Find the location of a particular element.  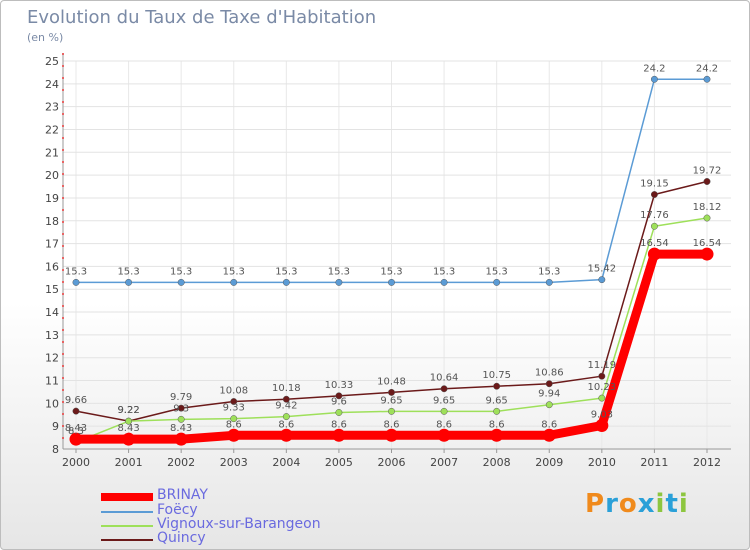

y-tick-label: 20 is located at coordinates (52, 175).